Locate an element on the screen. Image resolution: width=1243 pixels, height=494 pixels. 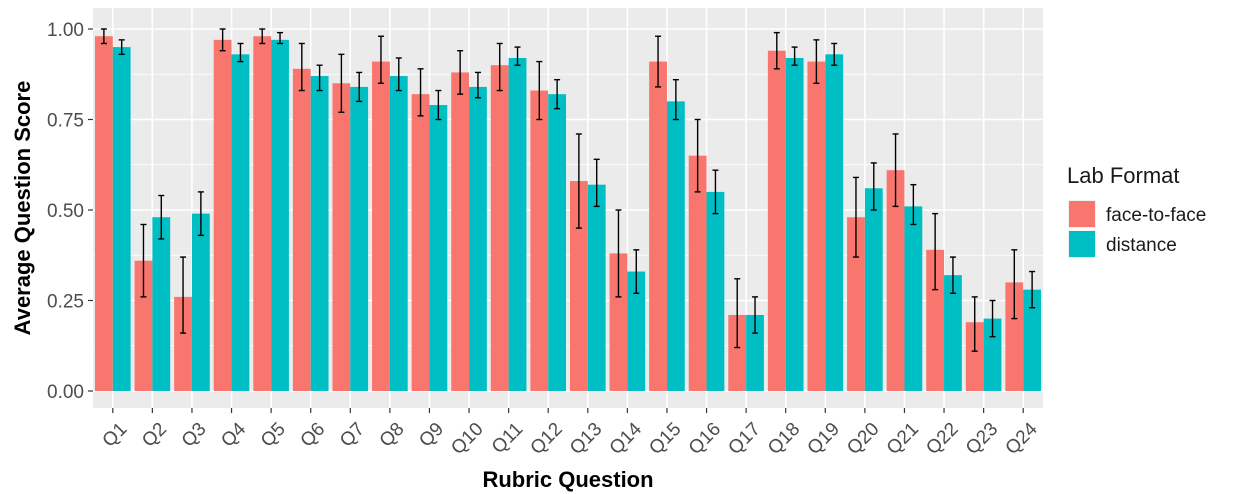
bar-distance-Q17 is located at coordinates (755, 352).